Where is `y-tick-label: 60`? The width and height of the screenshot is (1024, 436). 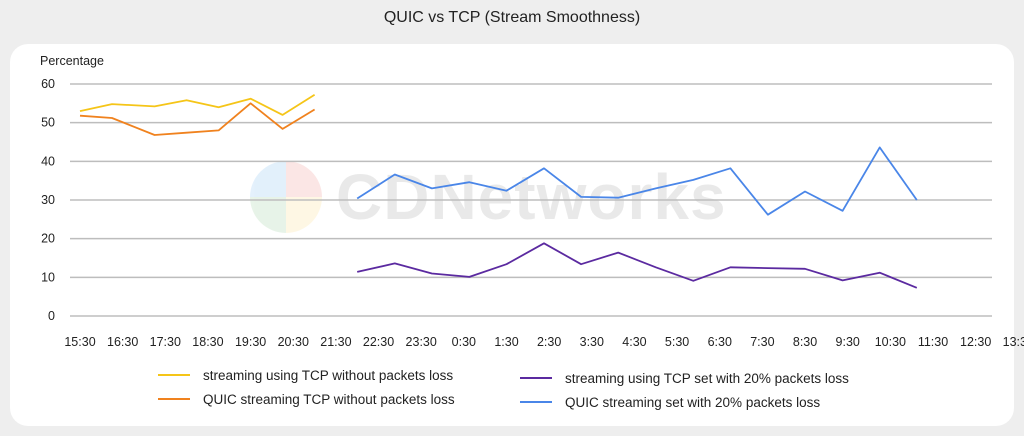
y-tick-label: 60 is located at coordinates (48, 84).